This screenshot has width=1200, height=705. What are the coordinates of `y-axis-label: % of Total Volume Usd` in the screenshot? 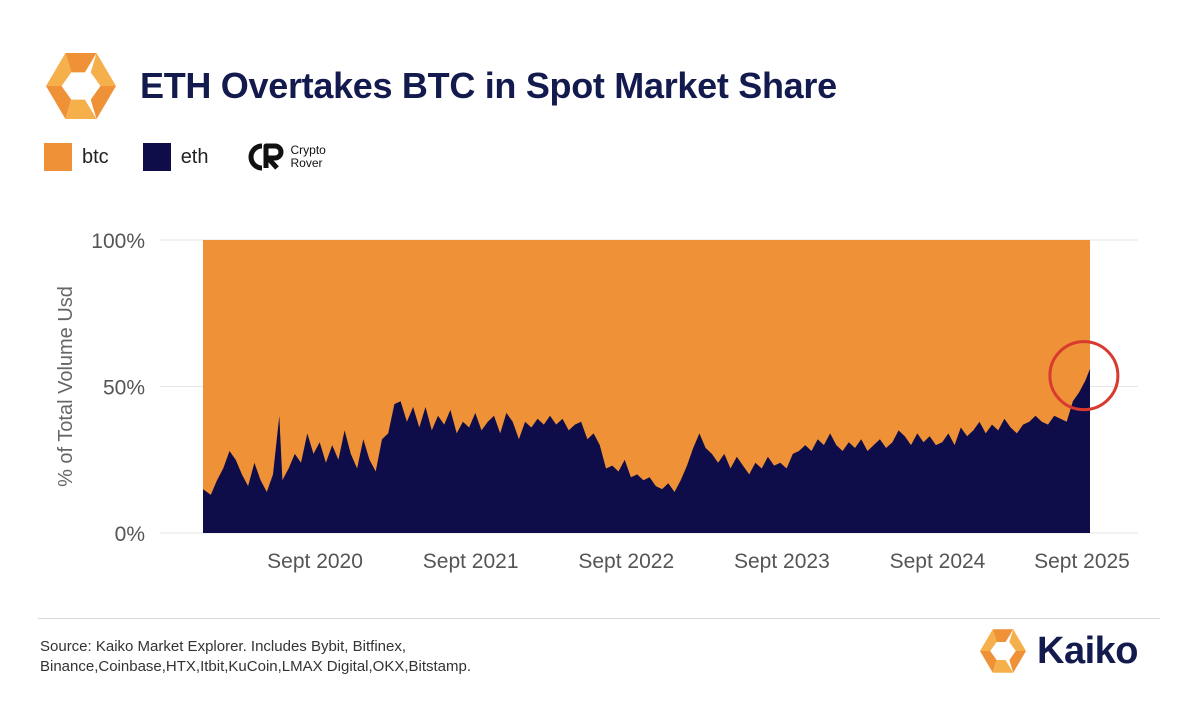 It's located at (66, 386).